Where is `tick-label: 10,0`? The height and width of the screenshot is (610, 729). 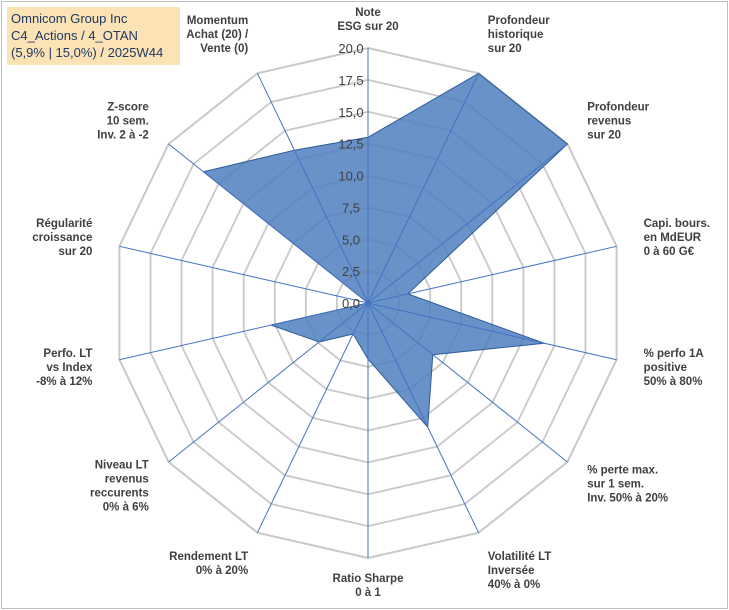 tick-label: 10,0 is located at coordinates (350, 176).